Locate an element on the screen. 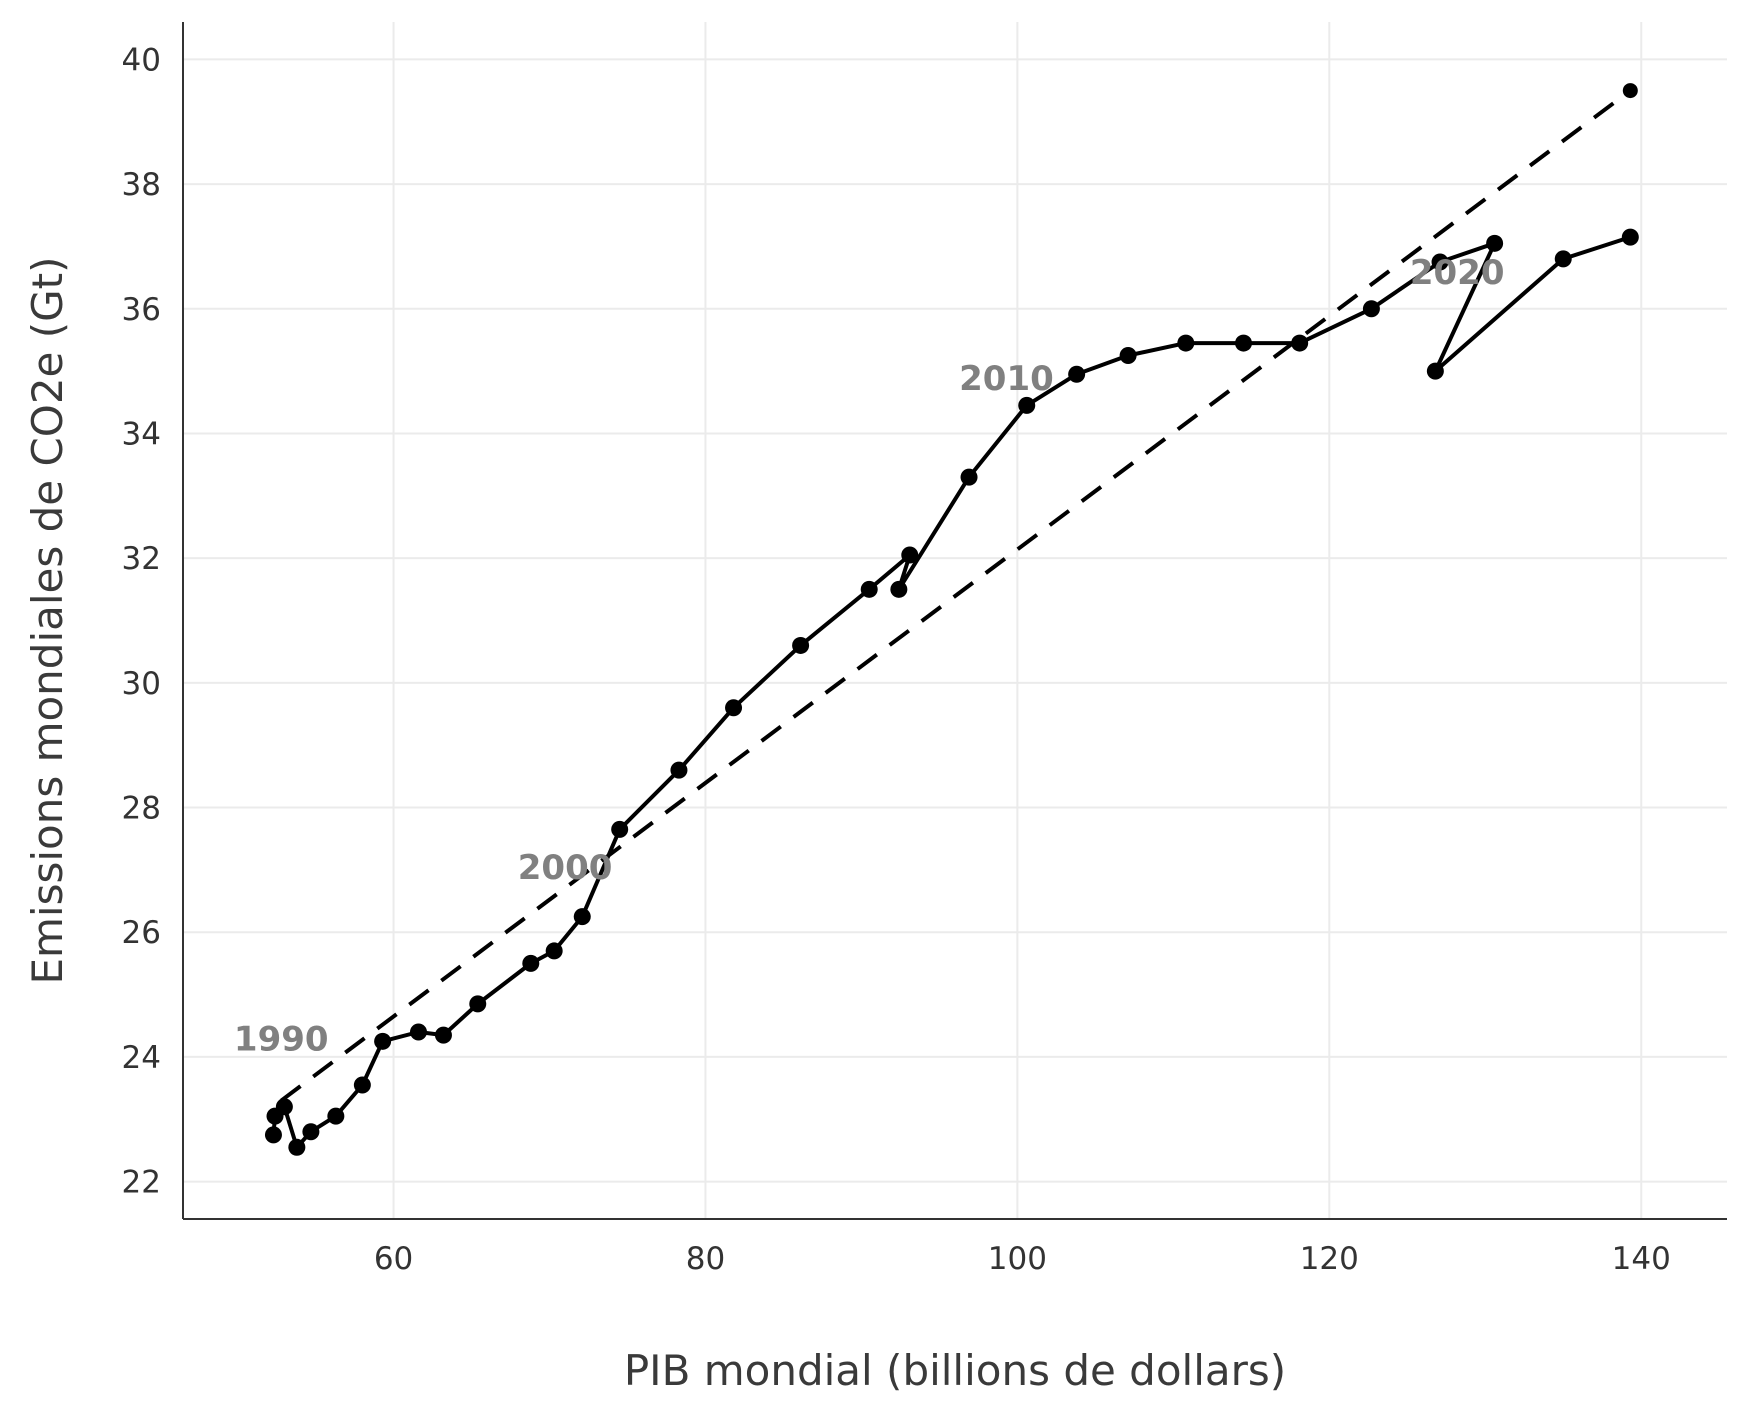 This screenshot has width=1746, height=1418. y-axis-title: Emissions mondiales de CO2e (Gt) is located at coordinates (47, 620).